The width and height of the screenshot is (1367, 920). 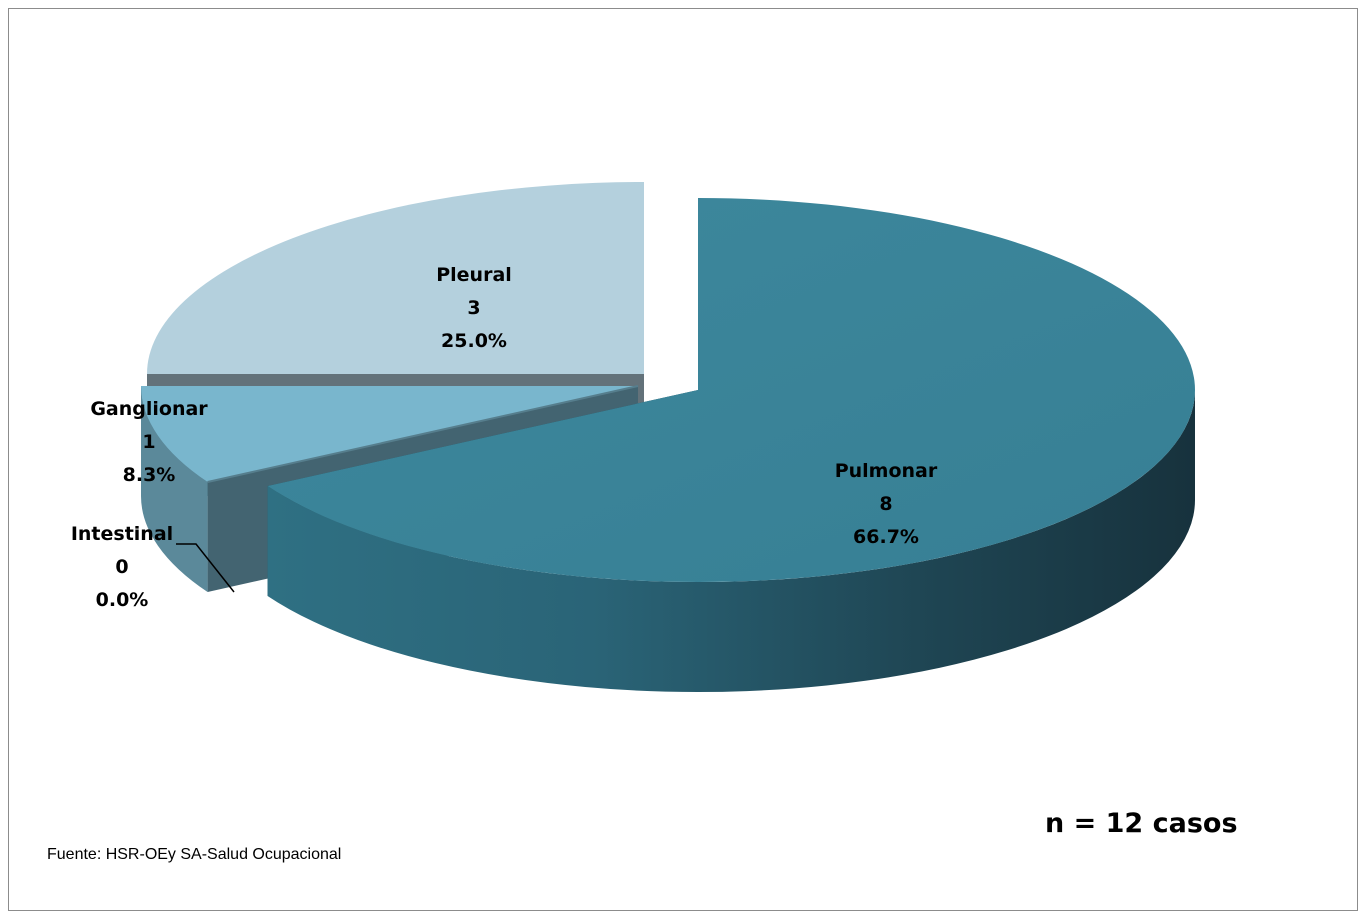 I want to click on leader-lines, so click(x=205, y=568).